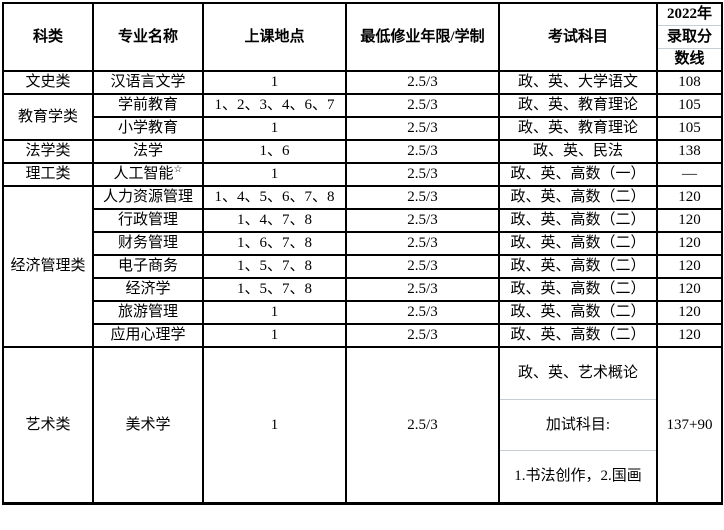 Image resolution: width=724 pixels, height=530 pixels. Describe the element at coordinates (274, 105) in the screenshot. I see `cell-location: 1、2、3、4、6、7` at that location.